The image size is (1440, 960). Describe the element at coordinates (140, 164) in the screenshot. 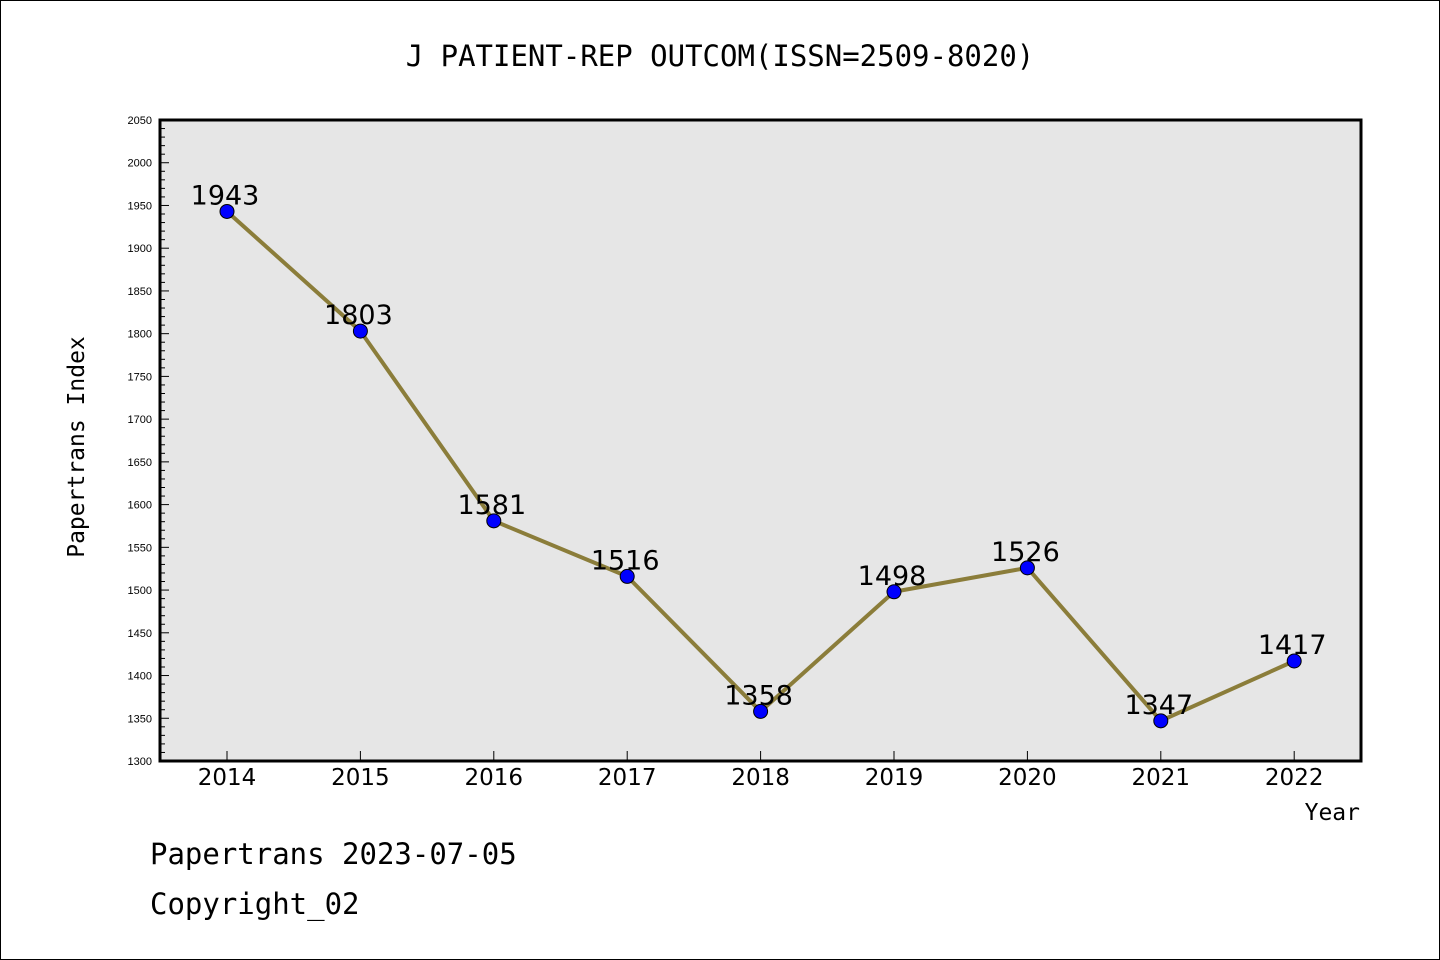

I see `y-tick-label: 2000` at that location.